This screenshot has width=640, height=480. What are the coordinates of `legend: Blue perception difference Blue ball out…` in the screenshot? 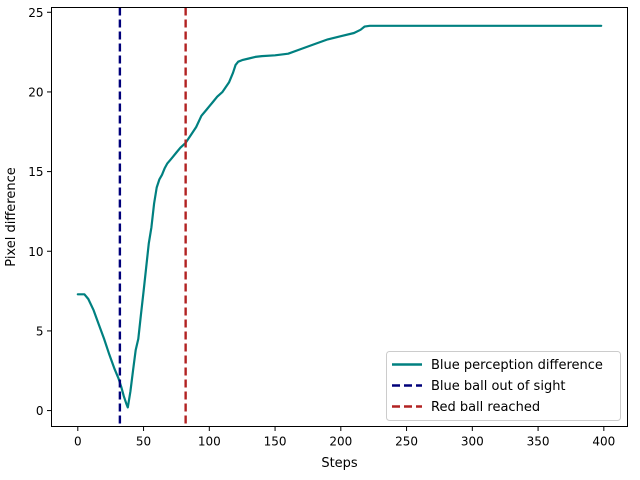 It's located at (503, 386).